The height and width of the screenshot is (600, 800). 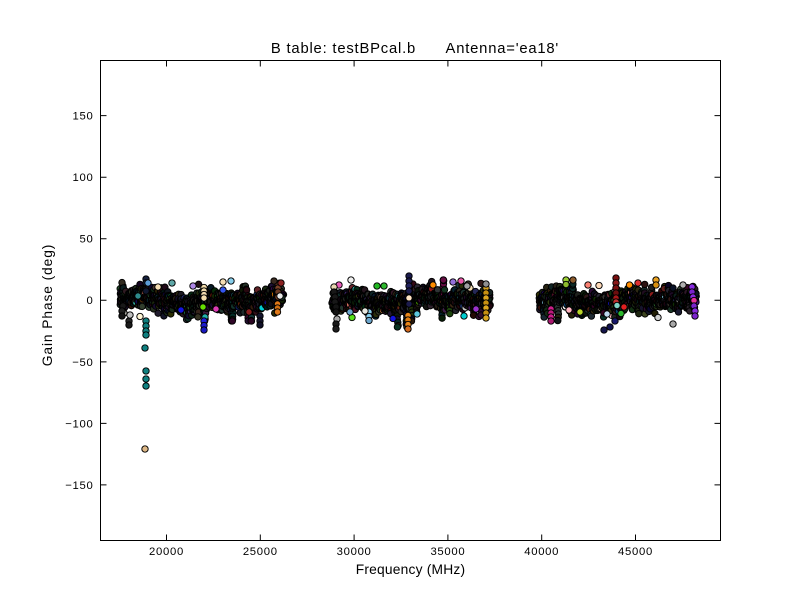 What do you see at coordinates (260, 552) in the screenshot?
I see `svg-text: 25000` at bounding box center [260, 552].